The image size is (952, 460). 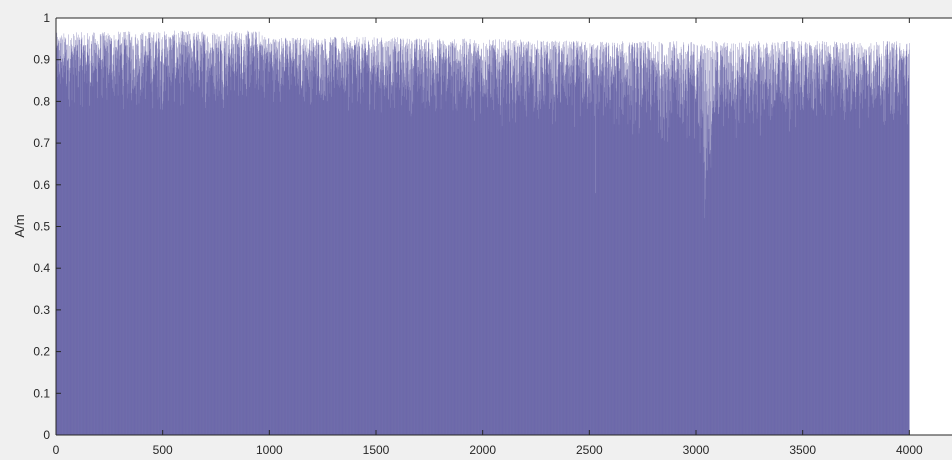 What do you see at coordinates (909, 450) in the screenshot?
I see `x-tick-label: 4000` at bounding box center [909, 450].